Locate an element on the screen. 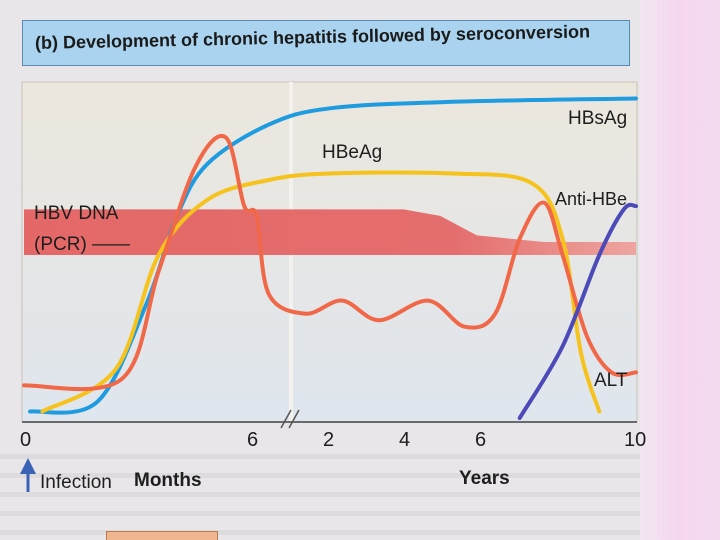 The height and width of the screenshot is (540, 720). series-label-hbeag: HBeAg is located at coordinates (352, 152).